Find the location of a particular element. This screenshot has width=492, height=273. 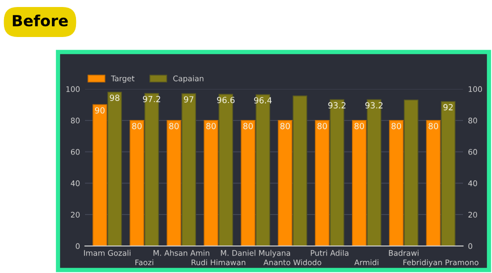

data-label: 96.6 is located at coordinates (226, 100).